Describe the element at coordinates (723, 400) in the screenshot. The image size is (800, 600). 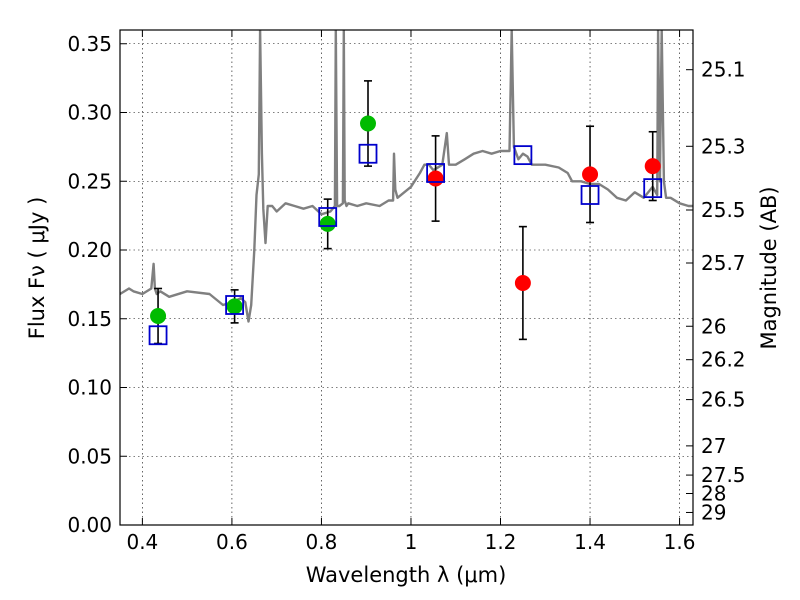
I see `y2-tick-label: 26.5` at that location.